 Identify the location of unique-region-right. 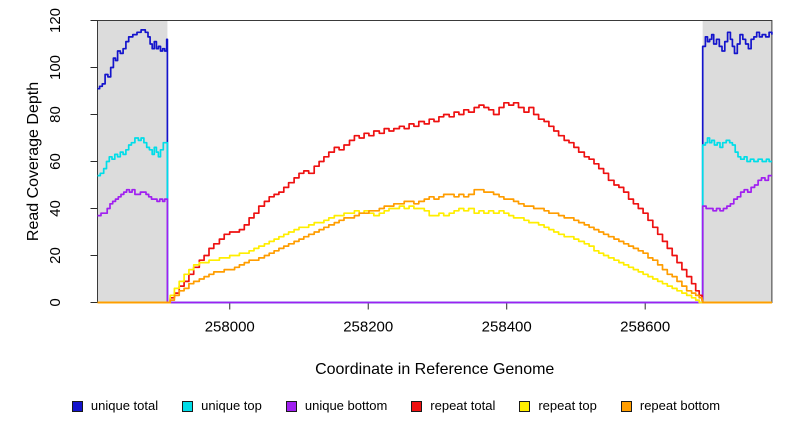
(737, 161).